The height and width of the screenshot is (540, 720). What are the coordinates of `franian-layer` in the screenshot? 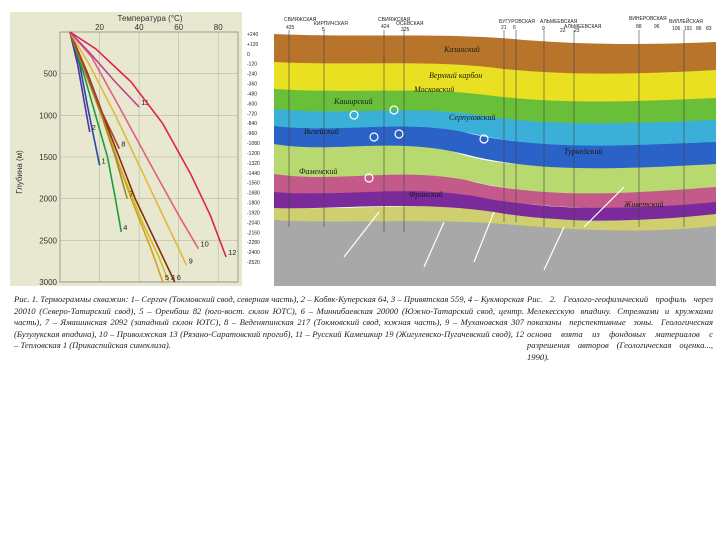 It's located at (495, 218).